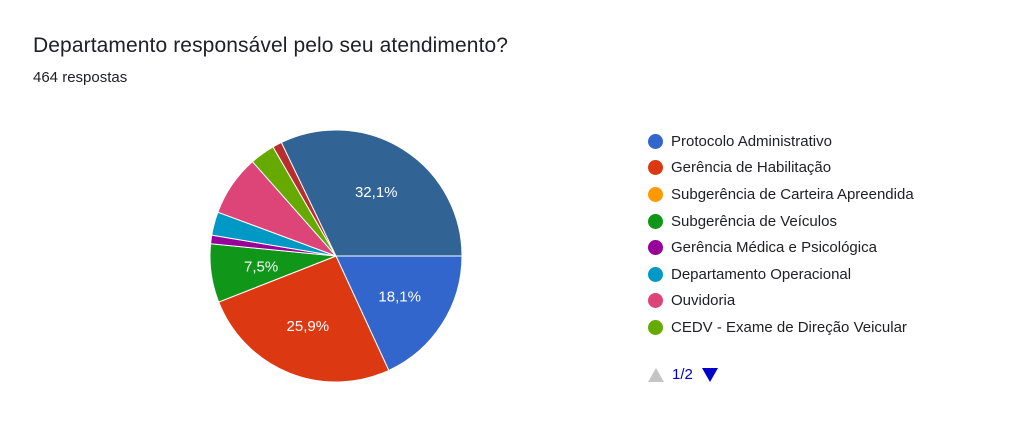 The image size is (1024, 430). I want to click on legend-item: Subgerência de Veículos, so click(781, 221).